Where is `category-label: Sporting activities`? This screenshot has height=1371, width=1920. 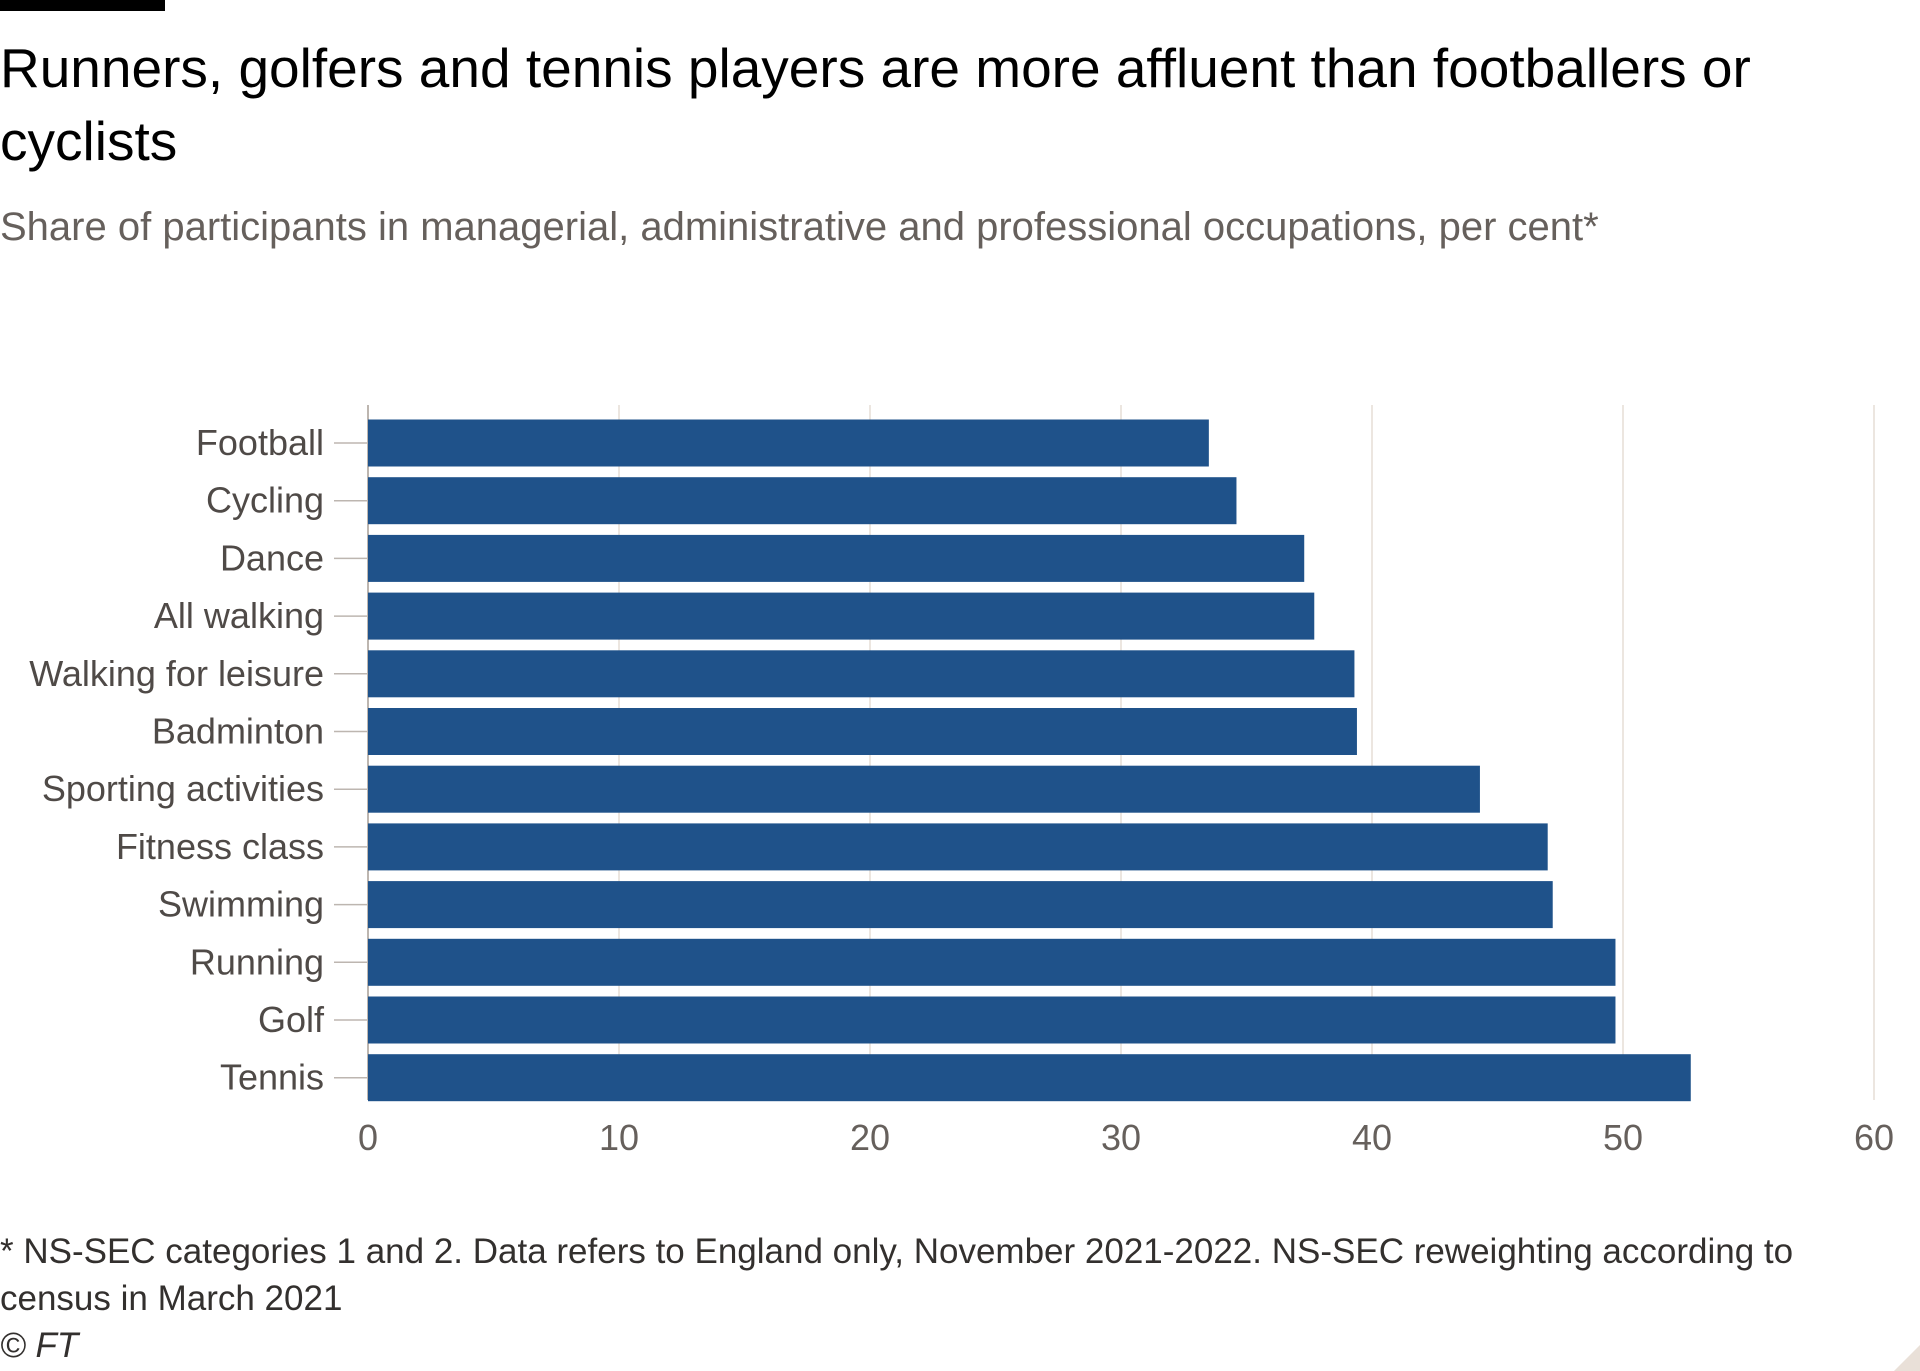 category-label: Sporting activities is located at coordinates (183, 788).